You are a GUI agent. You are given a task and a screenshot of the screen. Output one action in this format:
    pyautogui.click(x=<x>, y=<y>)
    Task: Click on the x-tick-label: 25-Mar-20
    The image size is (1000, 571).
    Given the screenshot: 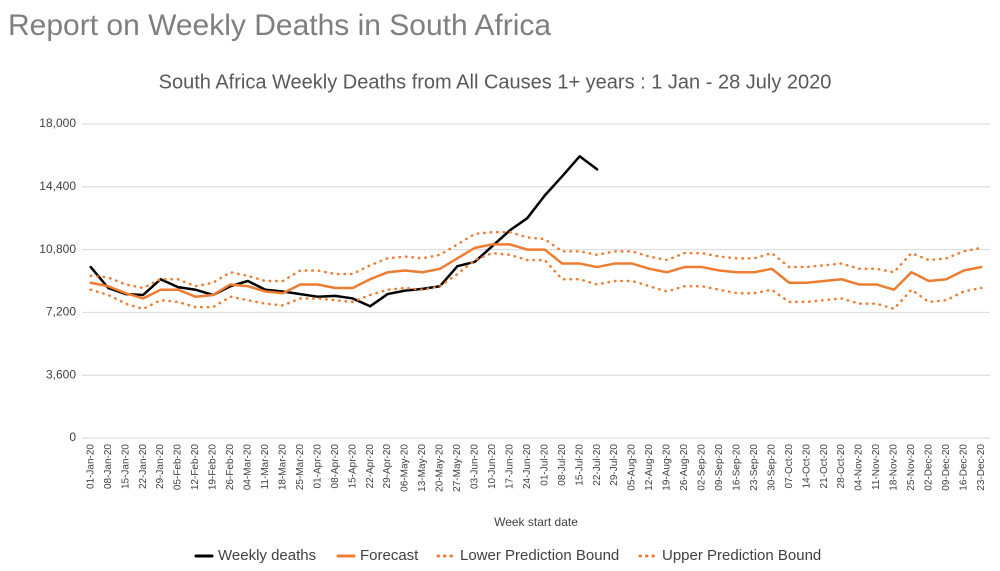 What is the action you would take?
    pyautogui.click(x=300, y=467)
    